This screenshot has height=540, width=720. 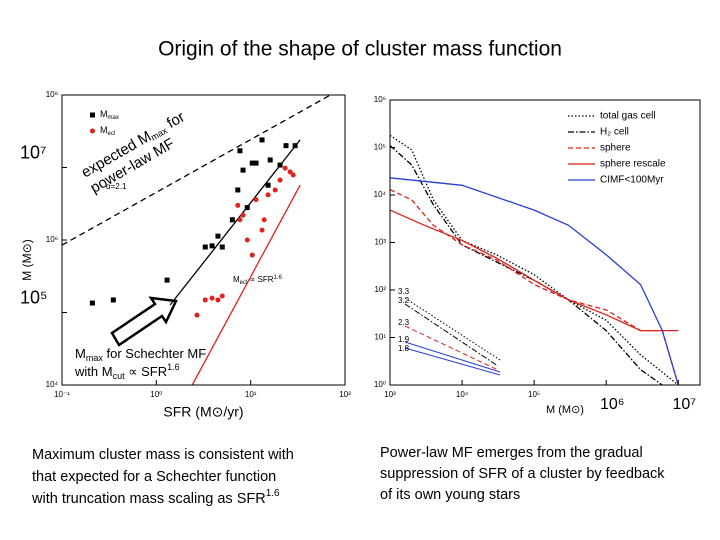 I want to click on legend-sub: max, so click(x=113, y=118).